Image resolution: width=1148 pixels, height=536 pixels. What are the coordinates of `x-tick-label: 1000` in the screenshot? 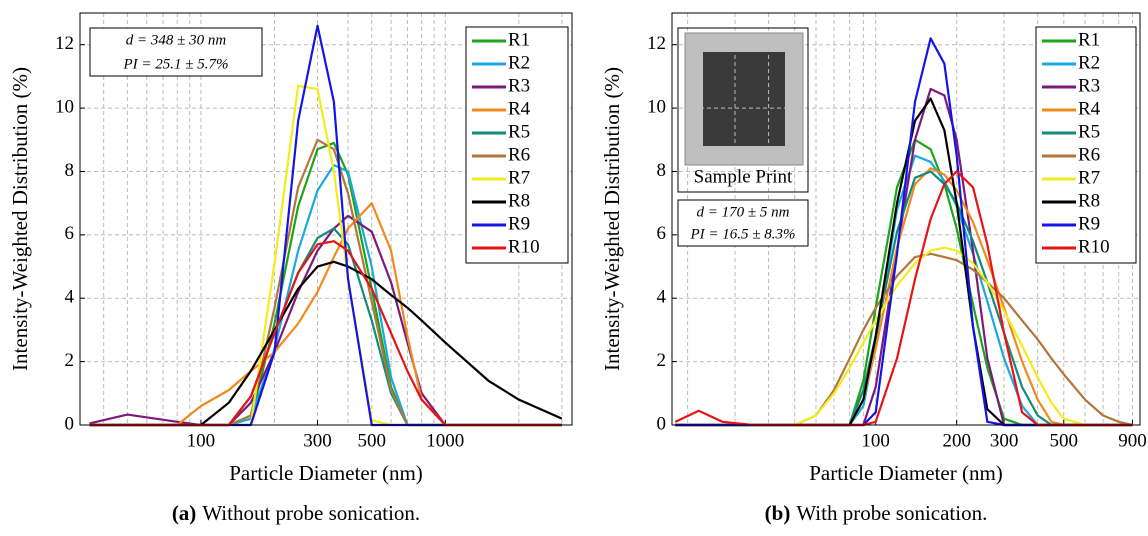 It's located at (445, 440).